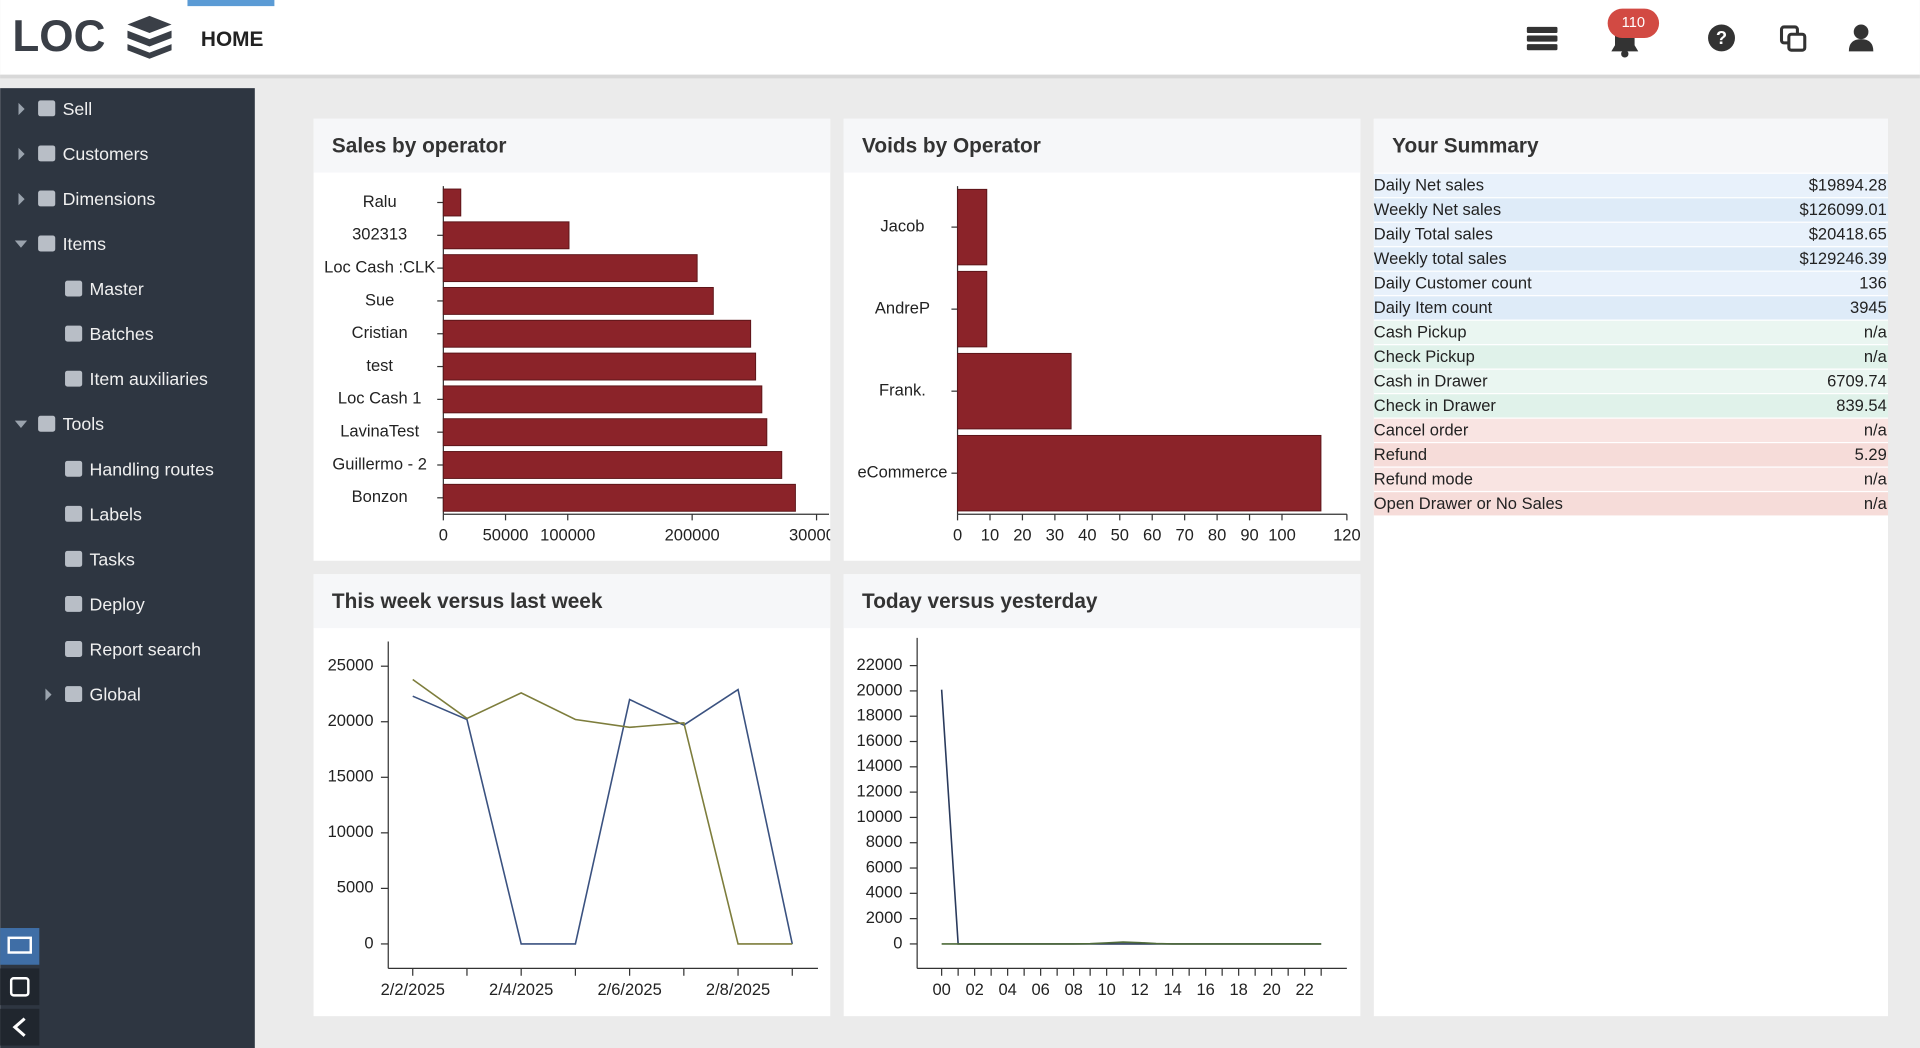  I want to click on y-tick-label: 8000, so click(884, 841).